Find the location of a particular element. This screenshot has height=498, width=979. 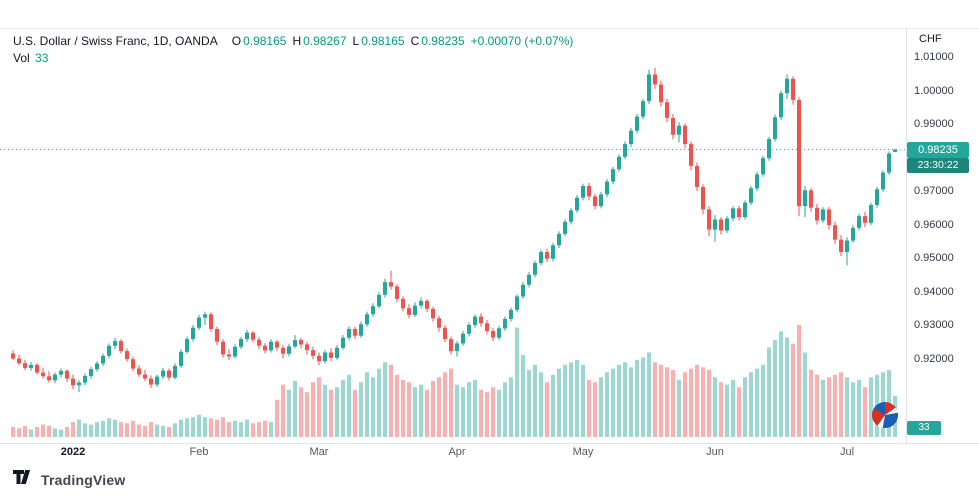

price-axis-divider is located at coordinates (906, 235).